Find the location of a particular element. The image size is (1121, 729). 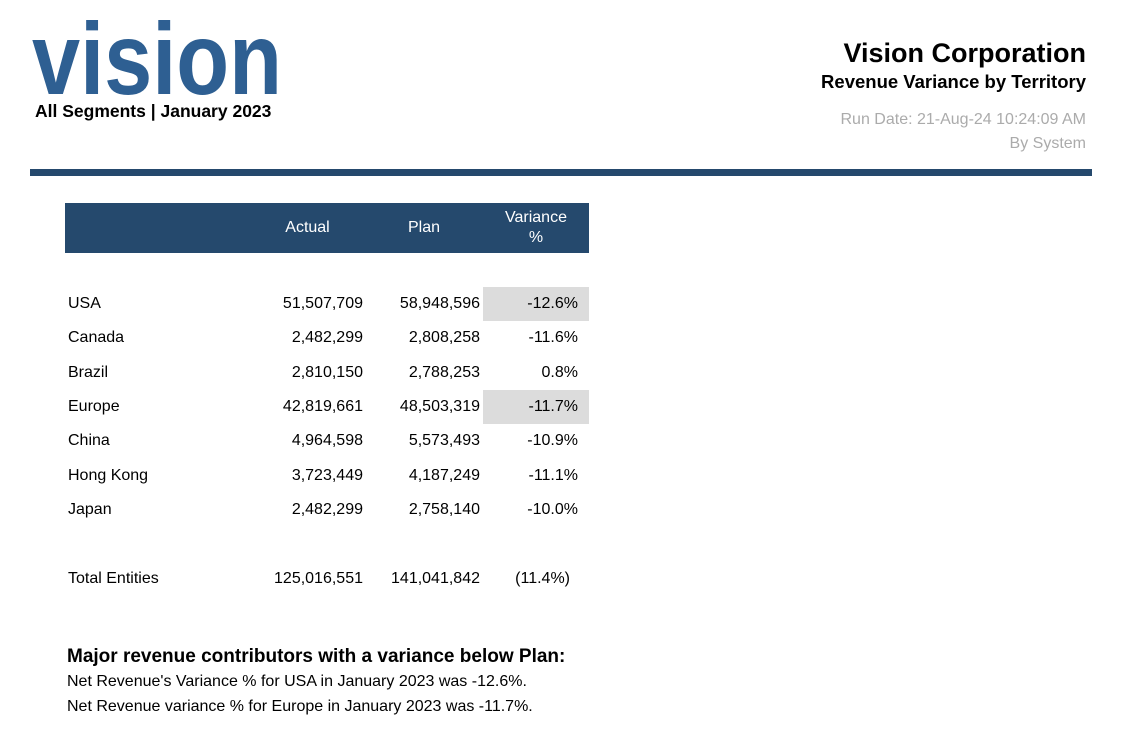

segment-period-label: All Segments | January 2023 is located at coordinates (153, 111).